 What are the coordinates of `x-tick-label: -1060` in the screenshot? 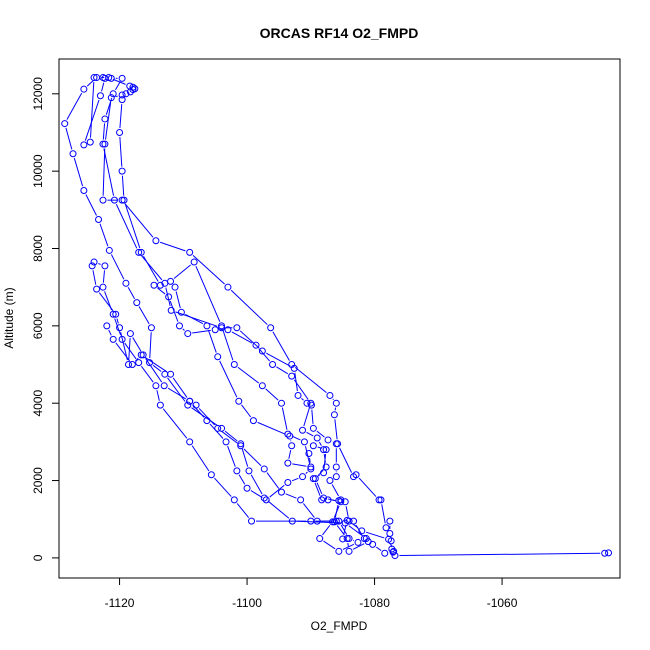 It's located at (502, 603).